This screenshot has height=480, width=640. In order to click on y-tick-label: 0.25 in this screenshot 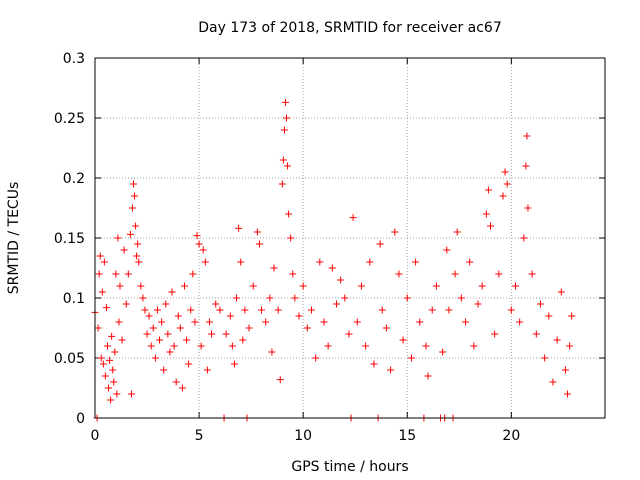, I will do `click(69, 119)`.